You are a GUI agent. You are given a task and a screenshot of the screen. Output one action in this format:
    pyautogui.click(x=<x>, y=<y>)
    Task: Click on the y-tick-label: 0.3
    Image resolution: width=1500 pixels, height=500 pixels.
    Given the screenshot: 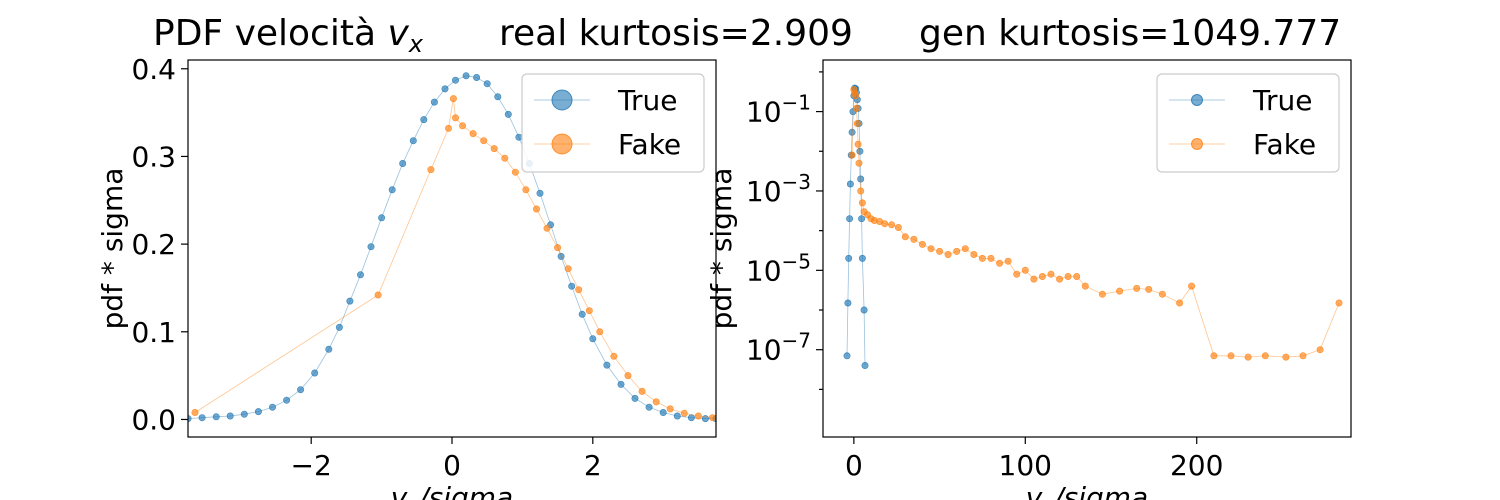 What is the action you would take?
    pyautogui.click(x=153, y=156)
    